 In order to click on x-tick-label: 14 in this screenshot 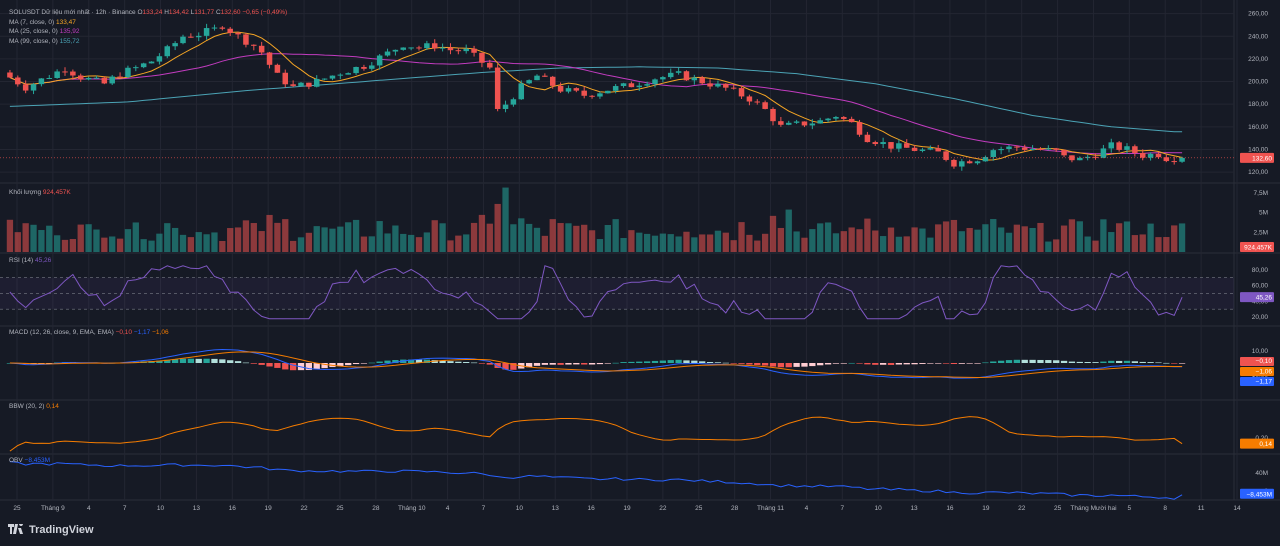, I will do `click(1237, 508)`.